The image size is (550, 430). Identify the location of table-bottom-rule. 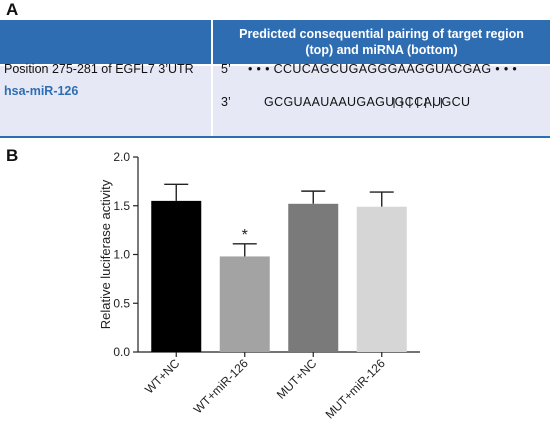
(275, 137).